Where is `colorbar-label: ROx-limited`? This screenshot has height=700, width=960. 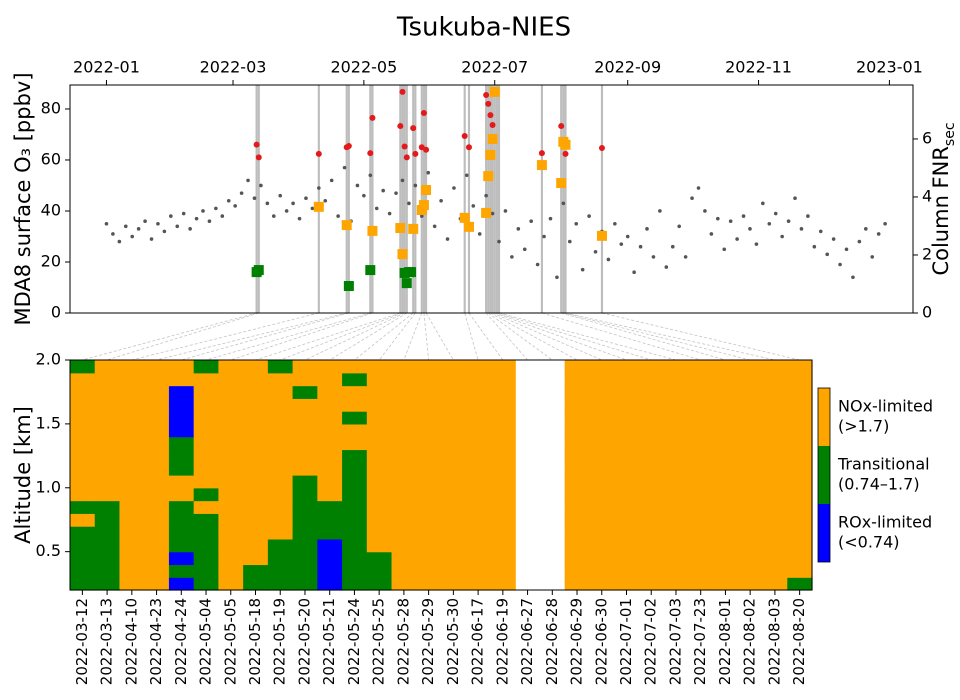 colorbar-label: ROx-limited is located at coordinates (885, 522).